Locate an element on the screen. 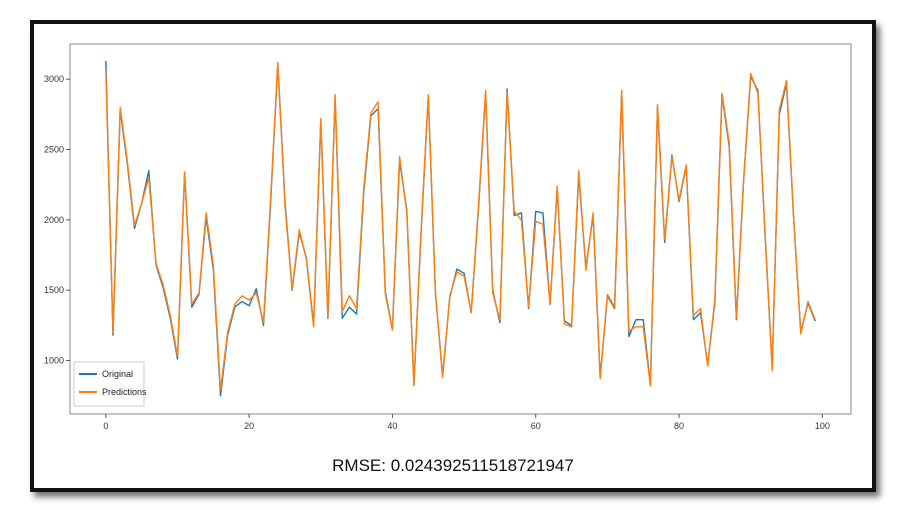 This screenshot has width=905, height=511. legend-label-predictions: Predictions is located at coordinates (124, 392).